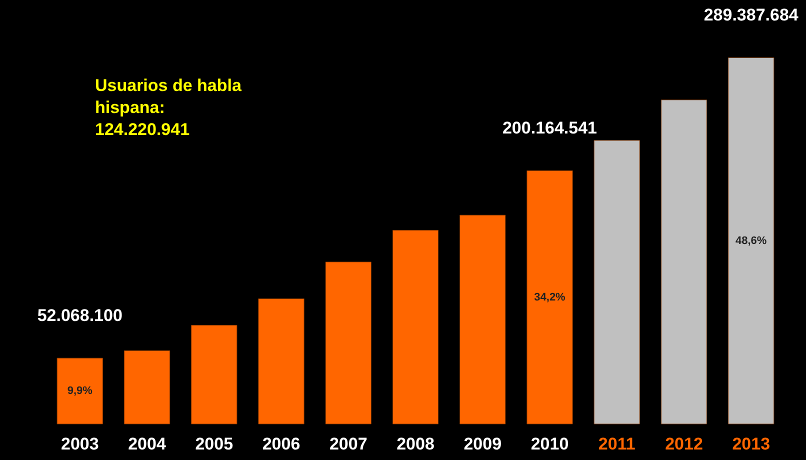 The height and width of the screenshot is (460, 806). I want to click on annotation: 34,2%, so click(550, 297).